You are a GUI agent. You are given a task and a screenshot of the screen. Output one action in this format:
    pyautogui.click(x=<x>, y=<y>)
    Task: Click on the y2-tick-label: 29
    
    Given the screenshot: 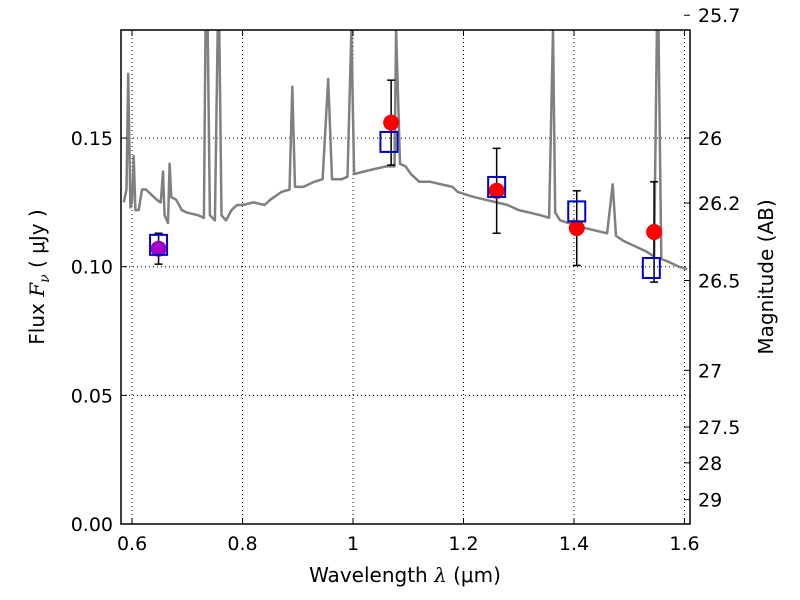 What is the action you would take?
    pyautogui.click(x=710, y=501)
    